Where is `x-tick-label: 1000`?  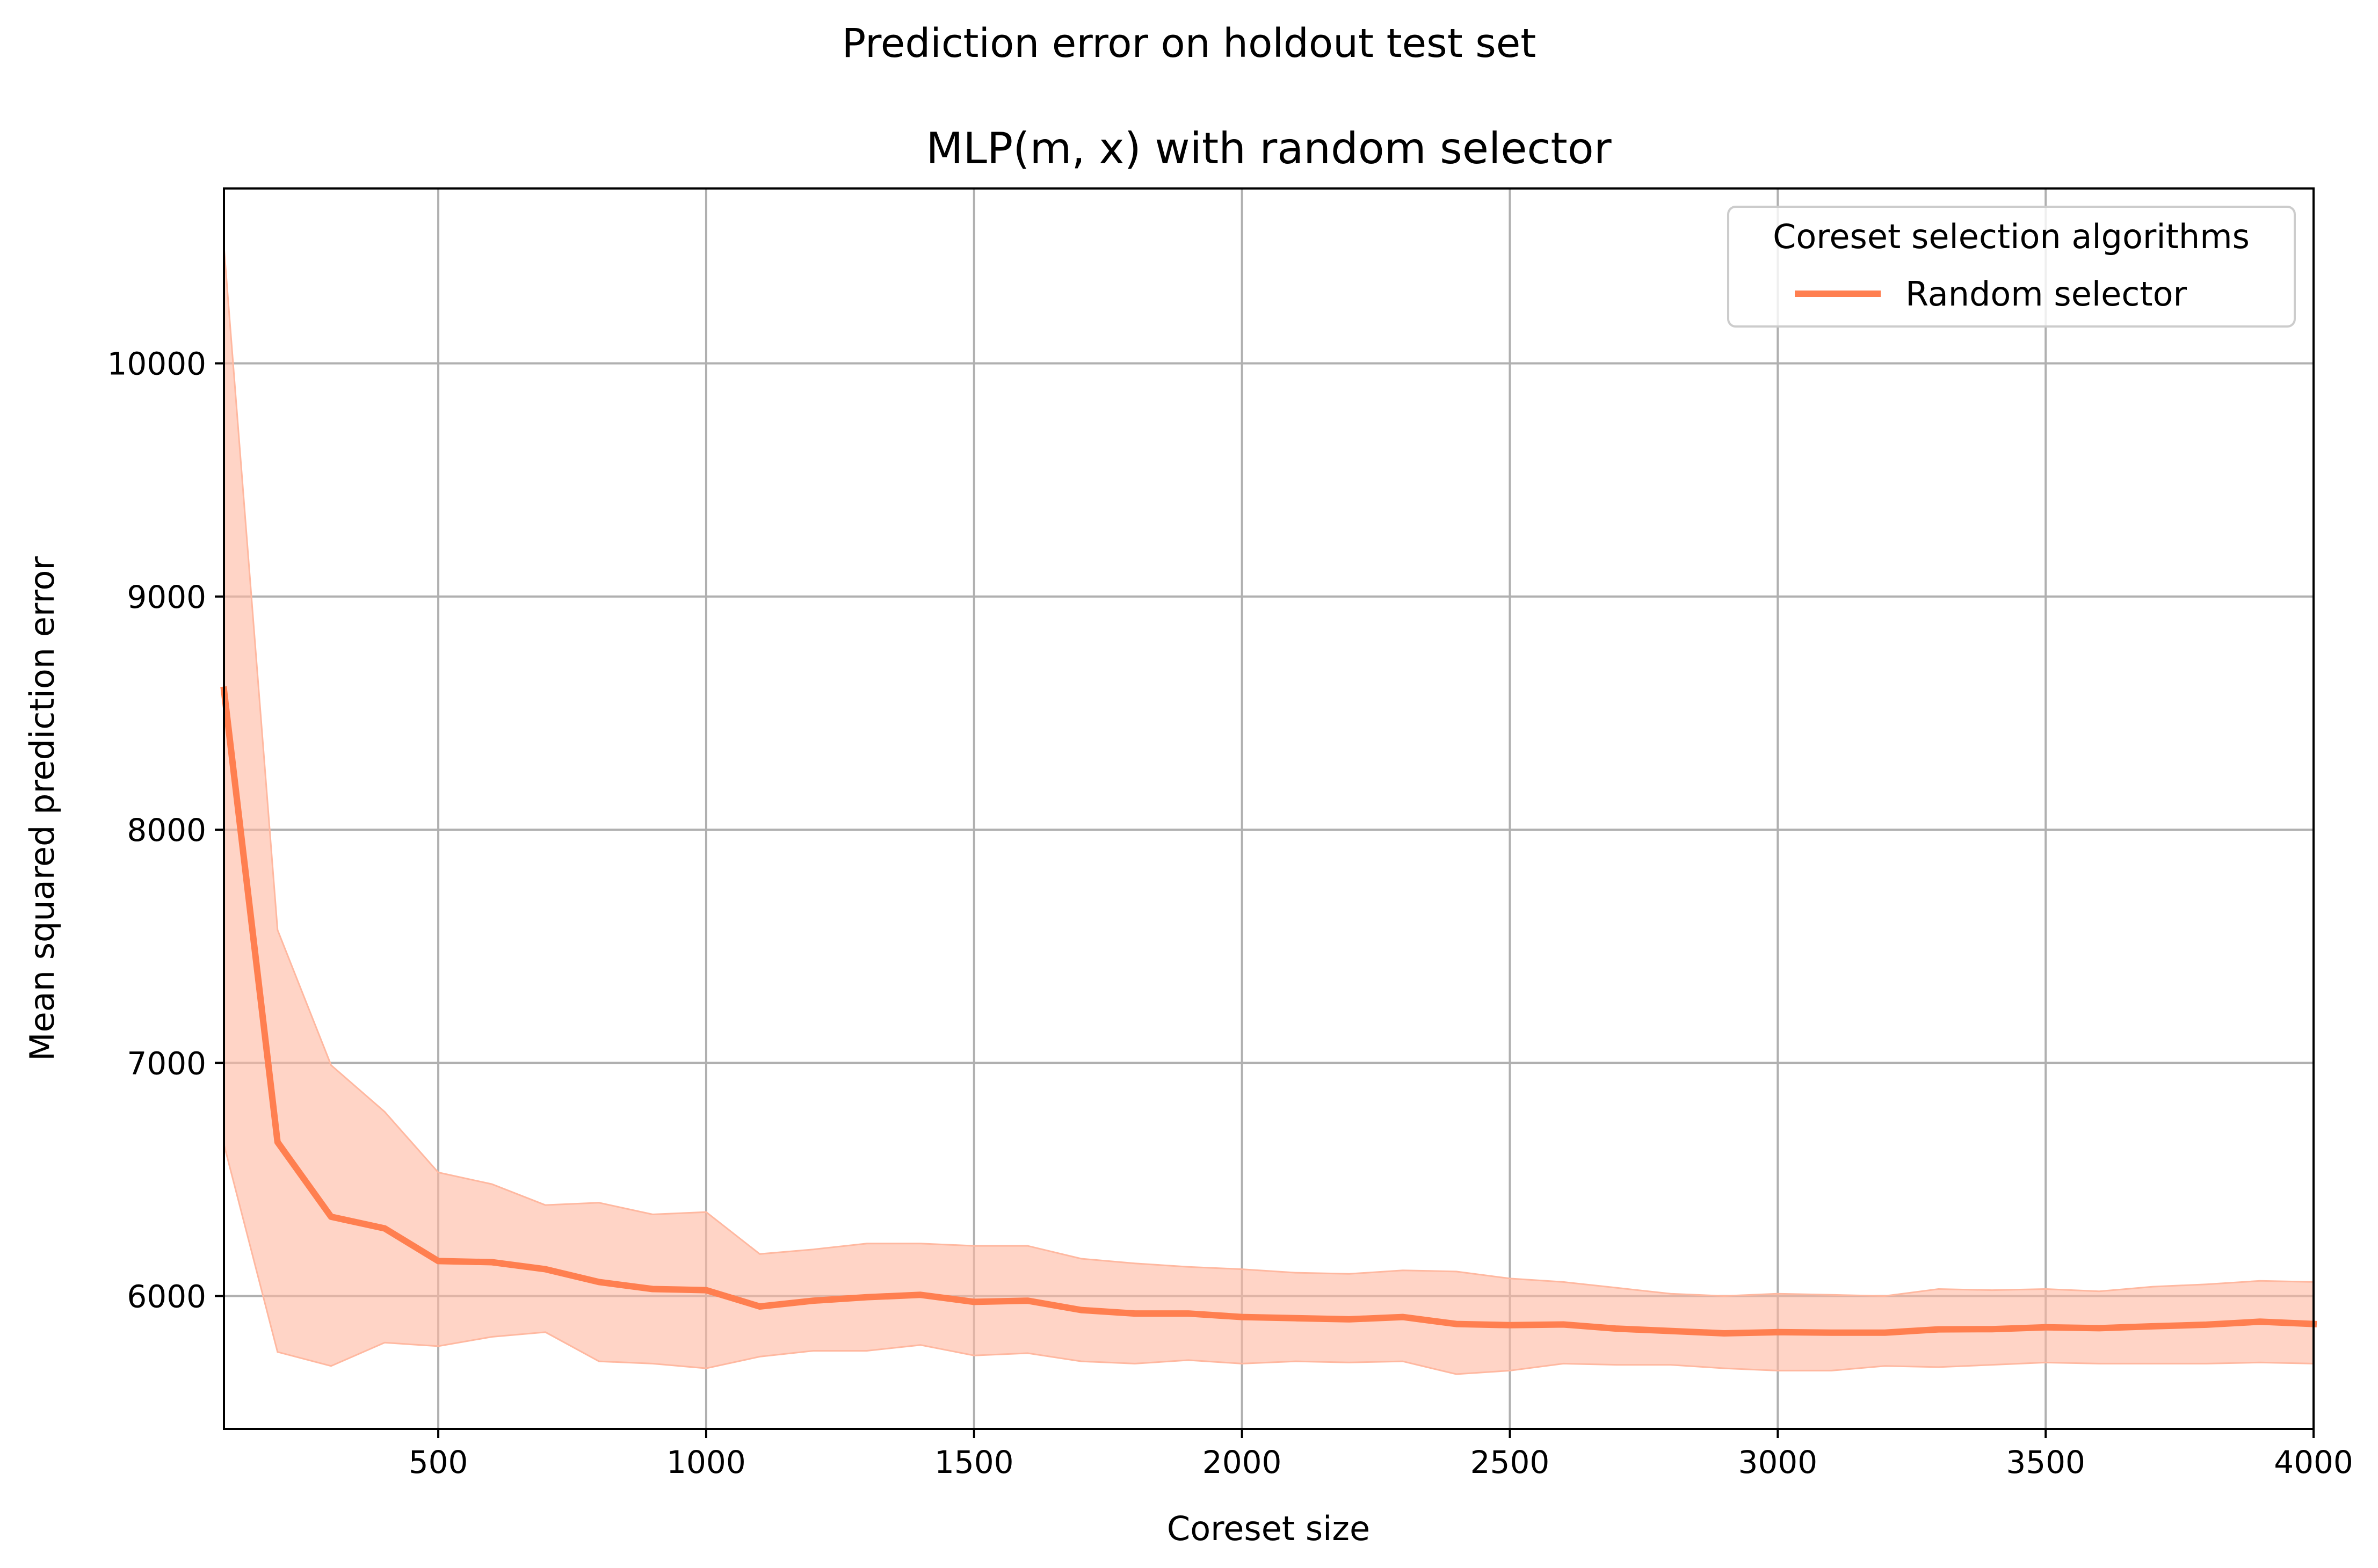 x-tick-label: 1000 is located at coordinates (706, 1462).